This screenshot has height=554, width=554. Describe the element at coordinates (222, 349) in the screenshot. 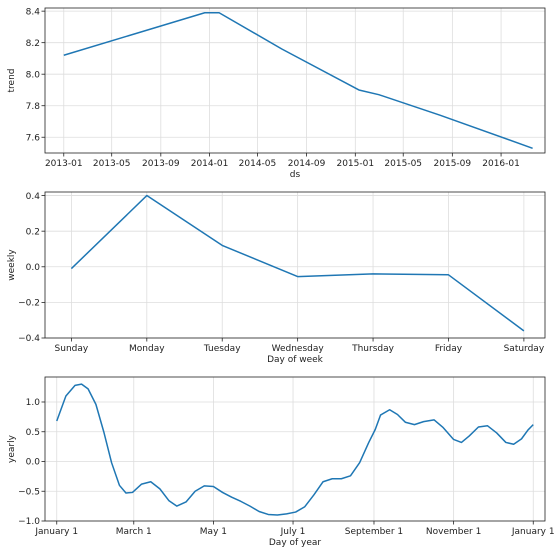

I see `x-tick-label: Tuesday` at that location.